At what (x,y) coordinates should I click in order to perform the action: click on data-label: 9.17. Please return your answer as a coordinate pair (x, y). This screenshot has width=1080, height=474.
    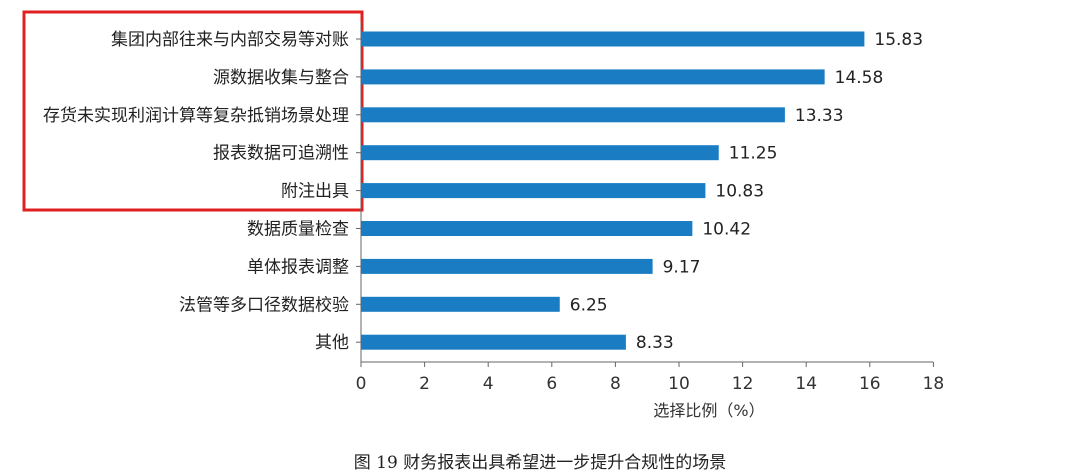
    Looking at the image, I should click on (682, 267).